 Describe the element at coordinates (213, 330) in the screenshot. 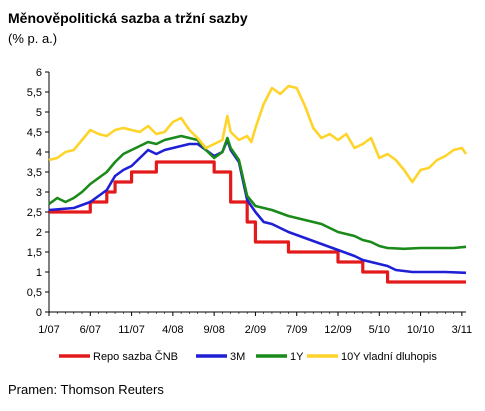

I see `x-tick-label: 9/08` at that location.